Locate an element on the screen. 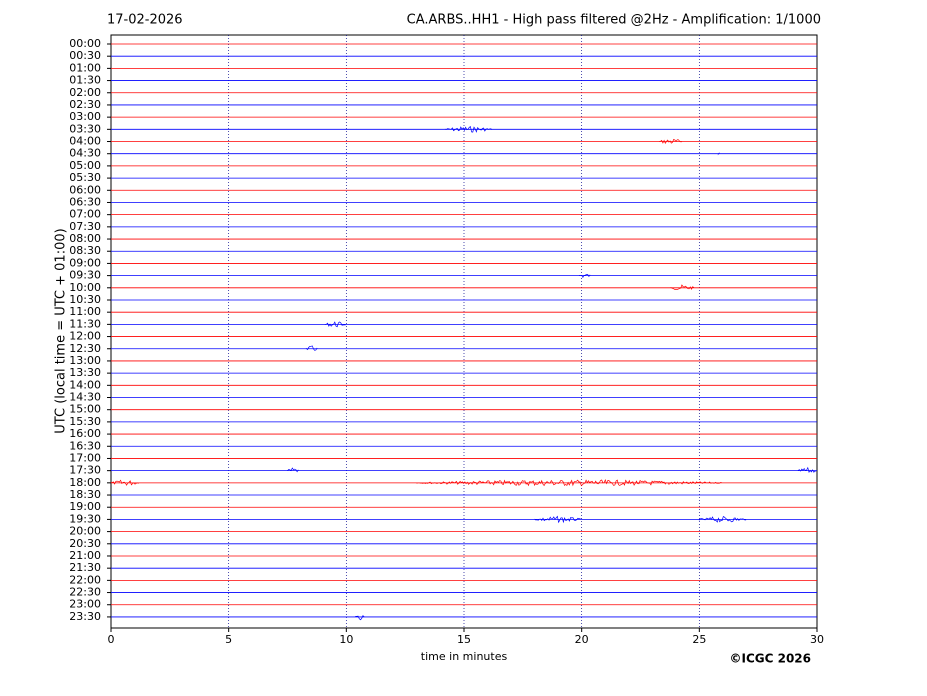 This screenshot has height=696, width=927. y-tick-label: 01:30 is located at coordinates (85, 80).